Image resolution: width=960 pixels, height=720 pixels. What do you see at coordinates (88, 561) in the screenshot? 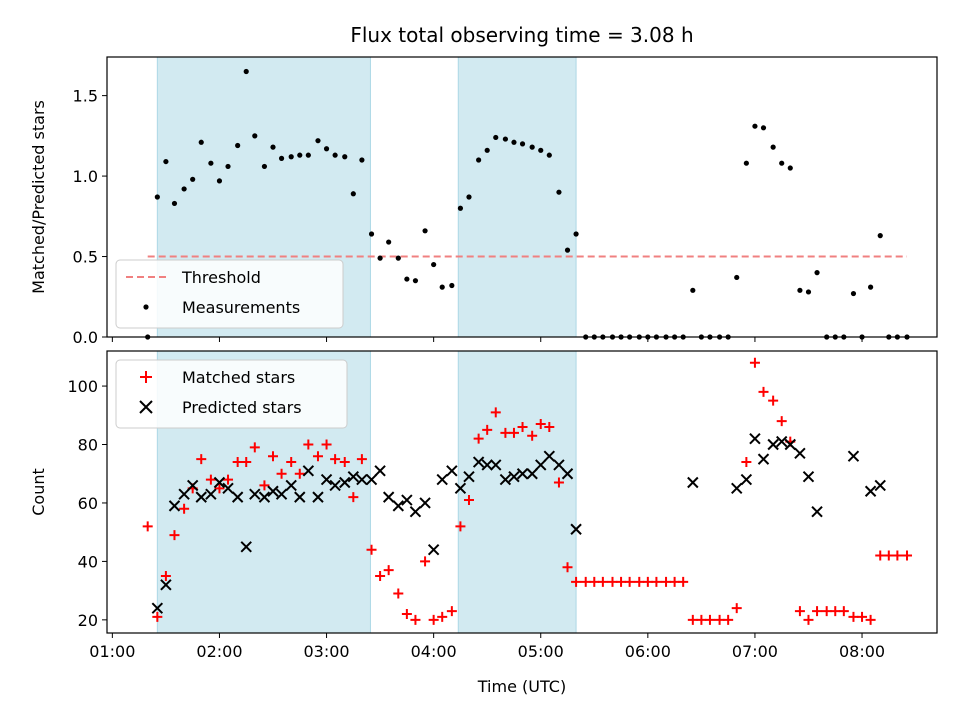
I see `y-tick-label: 40` at bounding box center [88, 561].